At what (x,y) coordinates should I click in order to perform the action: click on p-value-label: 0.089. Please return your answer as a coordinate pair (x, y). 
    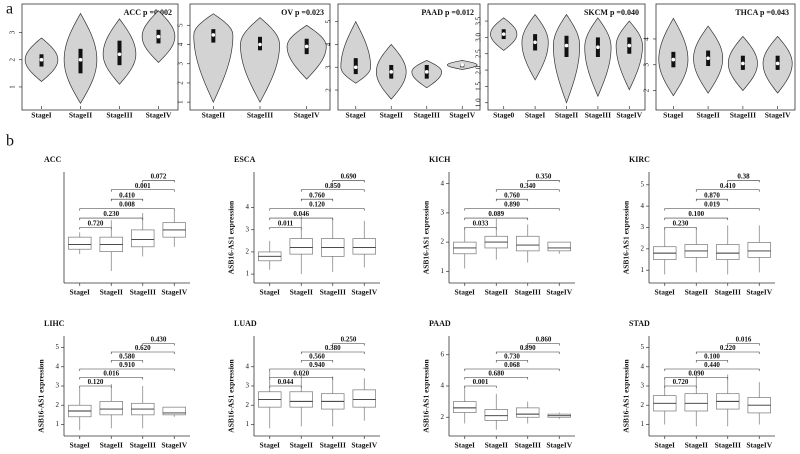
    Looking at the image, I should click on (496, 214).